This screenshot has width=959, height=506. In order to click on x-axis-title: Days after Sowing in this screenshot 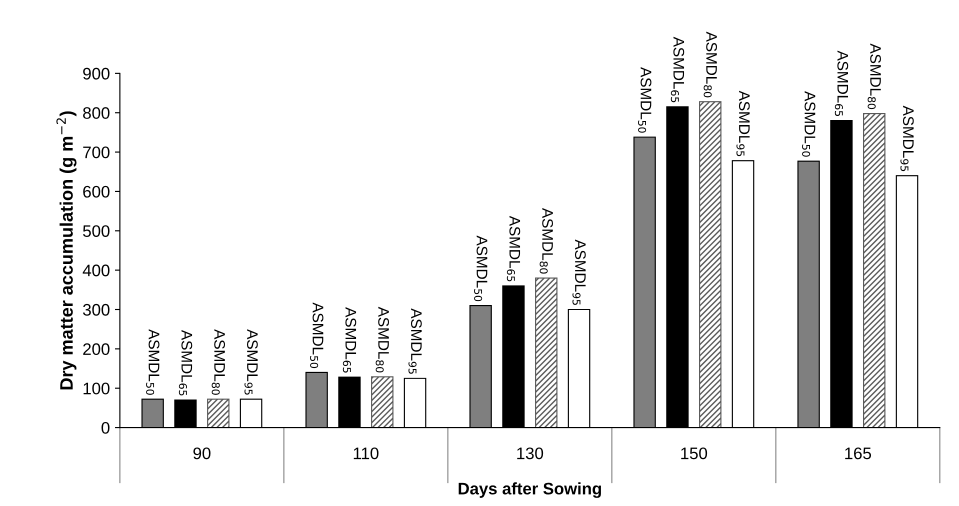, I will do `click(529, 490)`.